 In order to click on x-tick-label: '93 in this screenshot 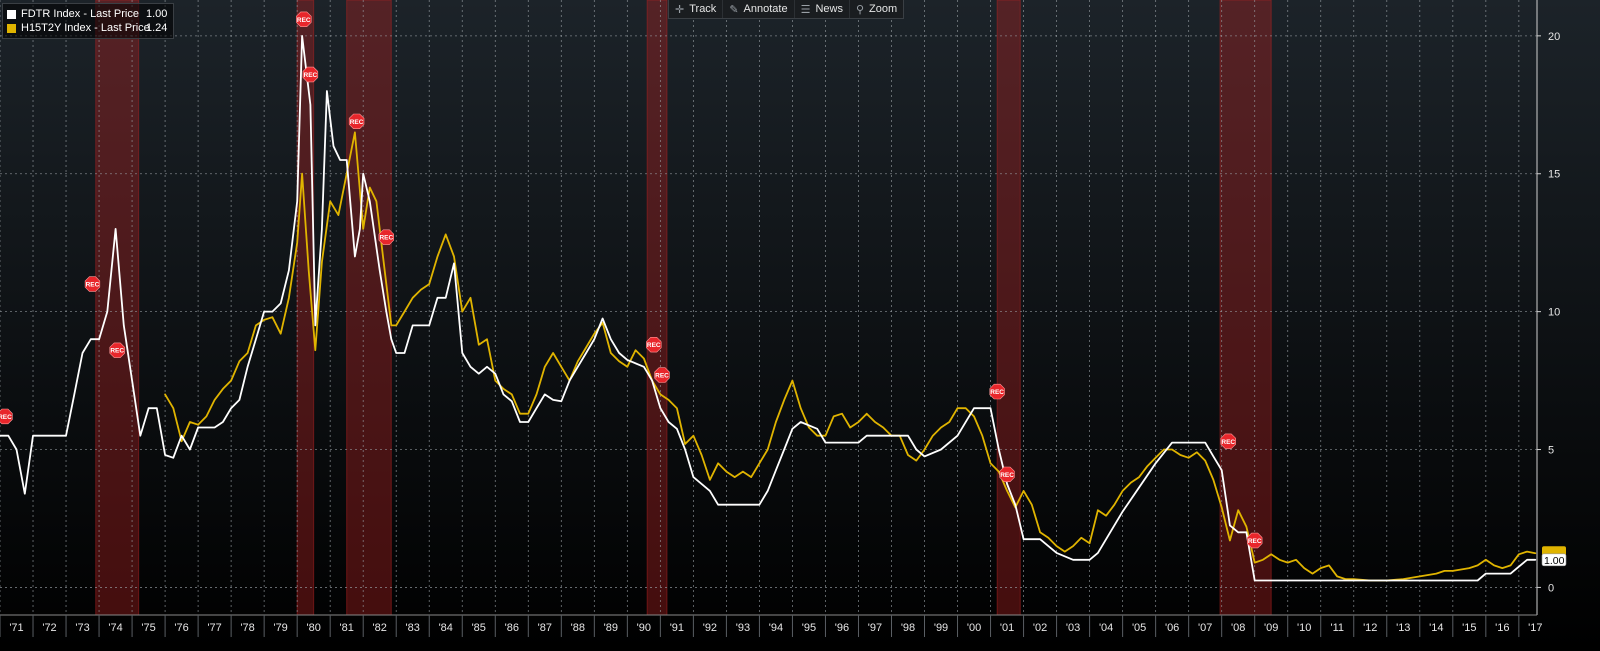, I will do `click(743, 628)`.